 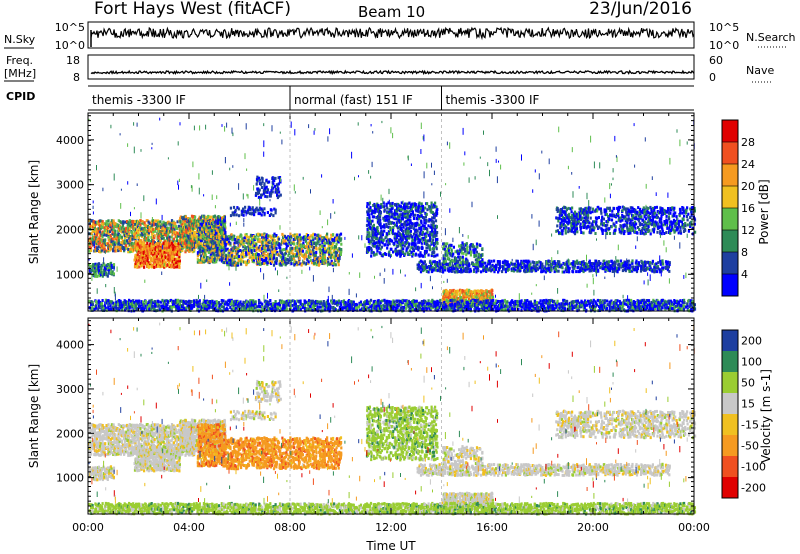 I want to click on freq-left-tick-top: 18, so click(x=73, y=60).